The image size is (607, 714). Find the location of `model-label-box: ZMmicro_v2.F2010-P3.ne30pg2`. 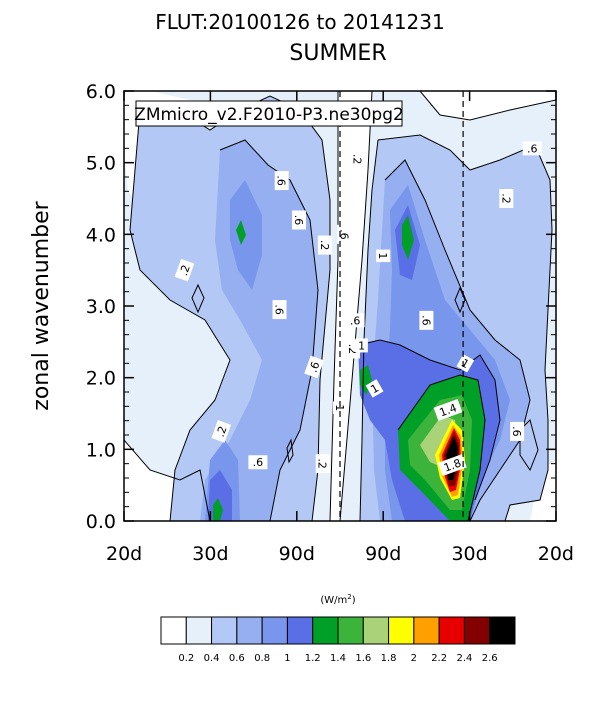

model-label-box: ZMmicro_v2.F2010-P3.ne30pg2 is located at coordinates (269, 113).